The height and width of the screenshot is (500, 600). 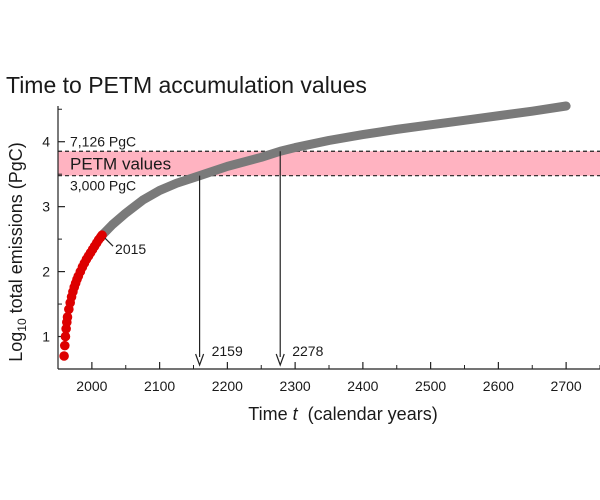 I want to click on y-tick-label: 3, so click(x=46, y=207).